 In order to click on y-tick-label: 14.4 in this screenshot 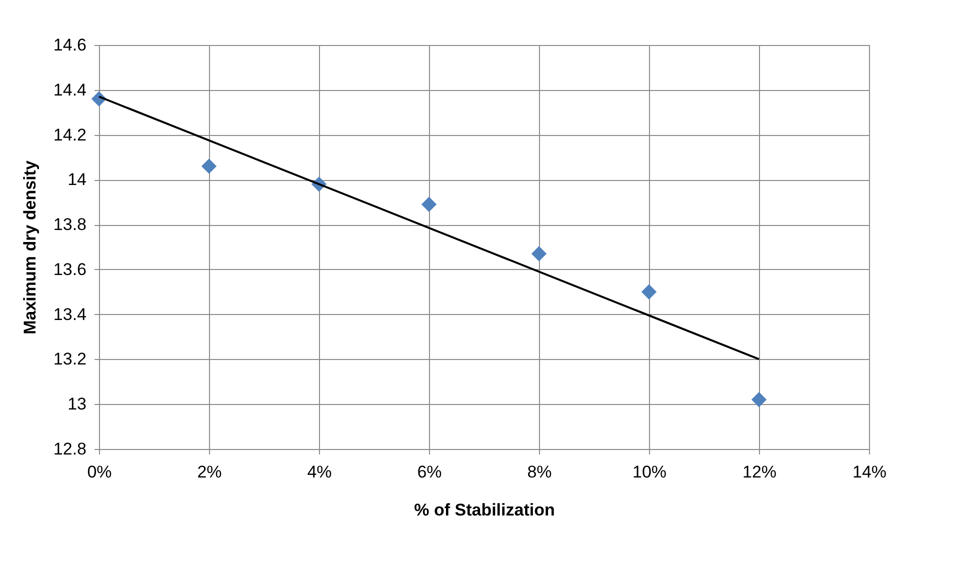, I will do `click(69, 90)`.